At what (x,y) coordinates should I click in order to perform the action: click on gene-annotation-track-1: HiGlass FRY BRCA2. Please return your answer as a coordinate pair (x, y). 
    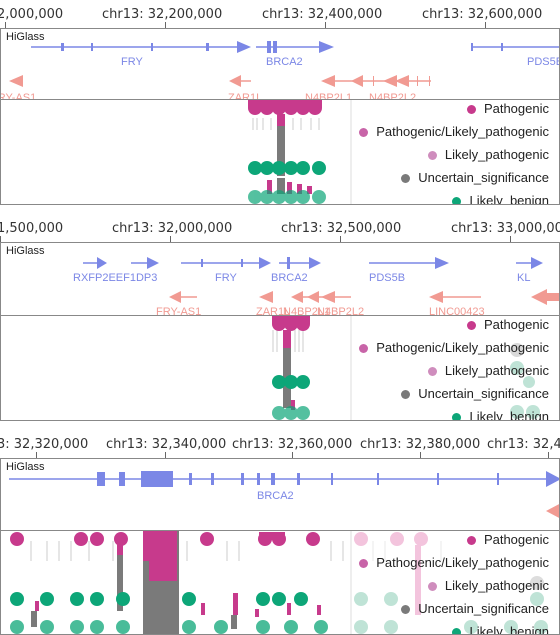
    Looking at the image, I should click on (280, 64).